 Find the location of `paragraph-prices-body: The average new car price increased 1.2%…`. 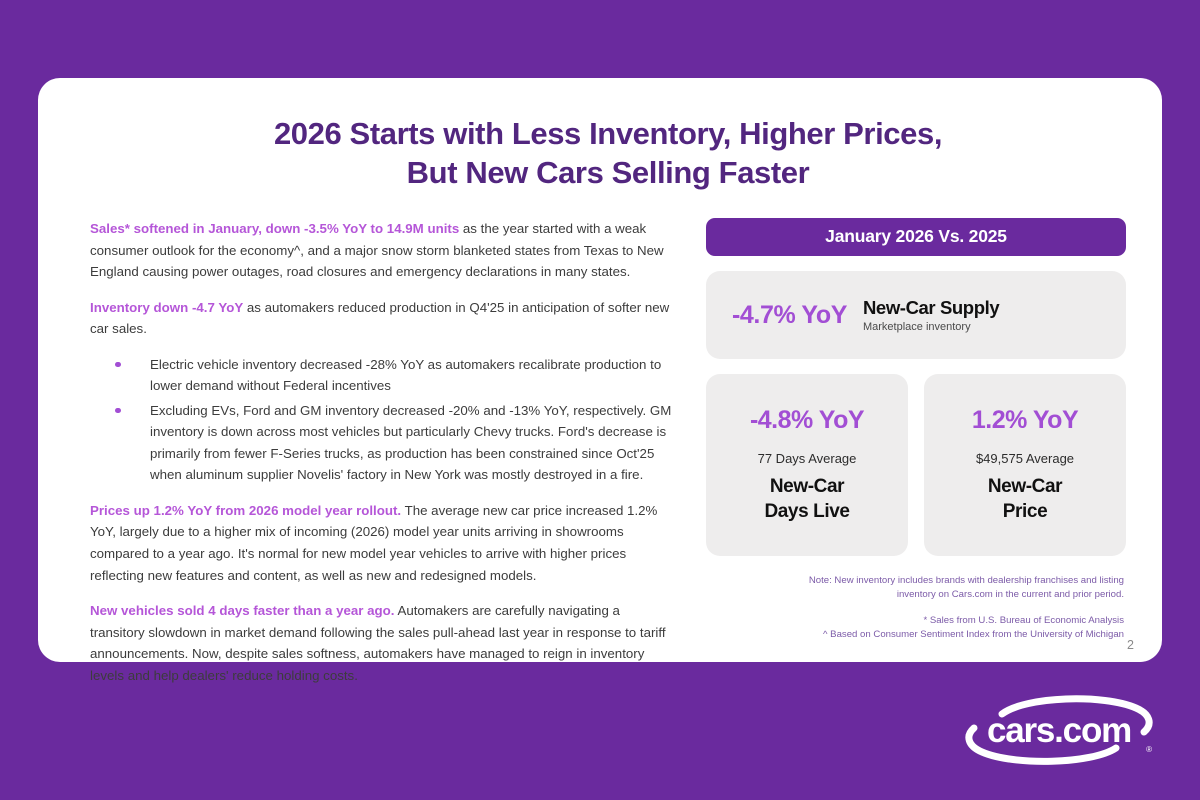

paragraph-prices-body: The average new car price increased 1.2%… is located at coordinates (374, 542).